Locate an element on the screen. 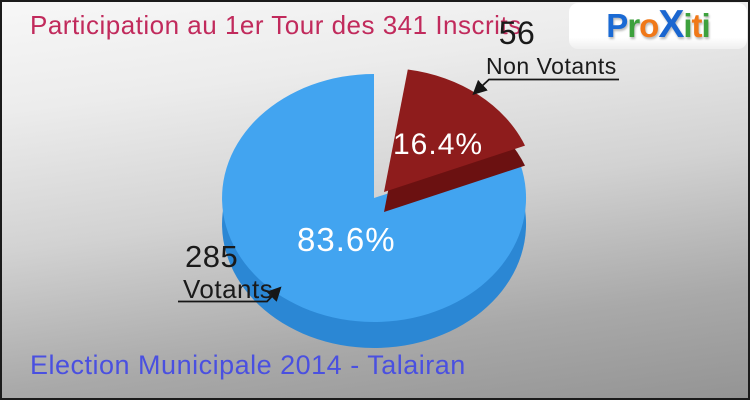 Image resolution: width=750 pixels, height=400 pixels. logo-letter: o is located at coordinates (649, 25).